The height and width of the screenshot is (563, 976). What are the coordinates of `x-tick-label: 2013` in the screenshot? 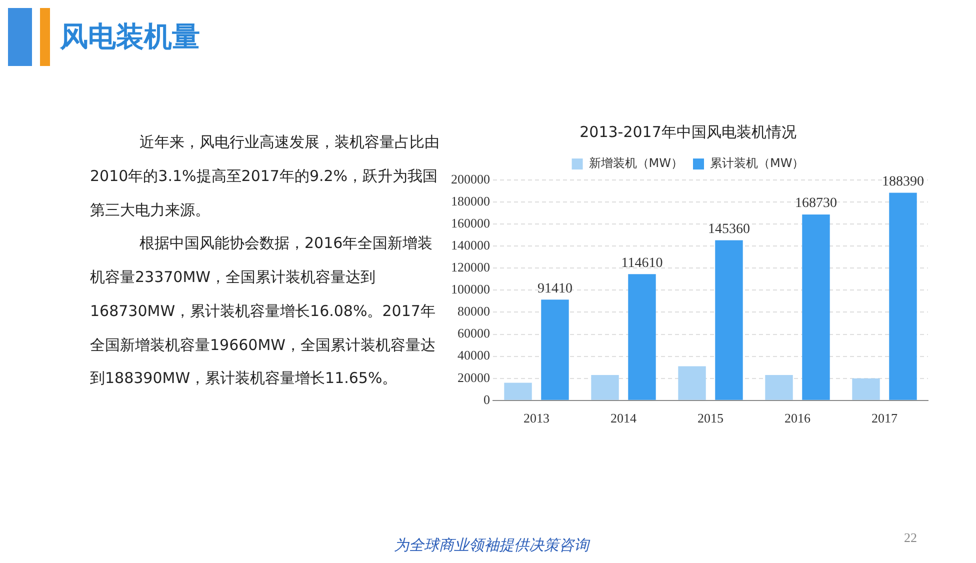 It's located at (537, 418).